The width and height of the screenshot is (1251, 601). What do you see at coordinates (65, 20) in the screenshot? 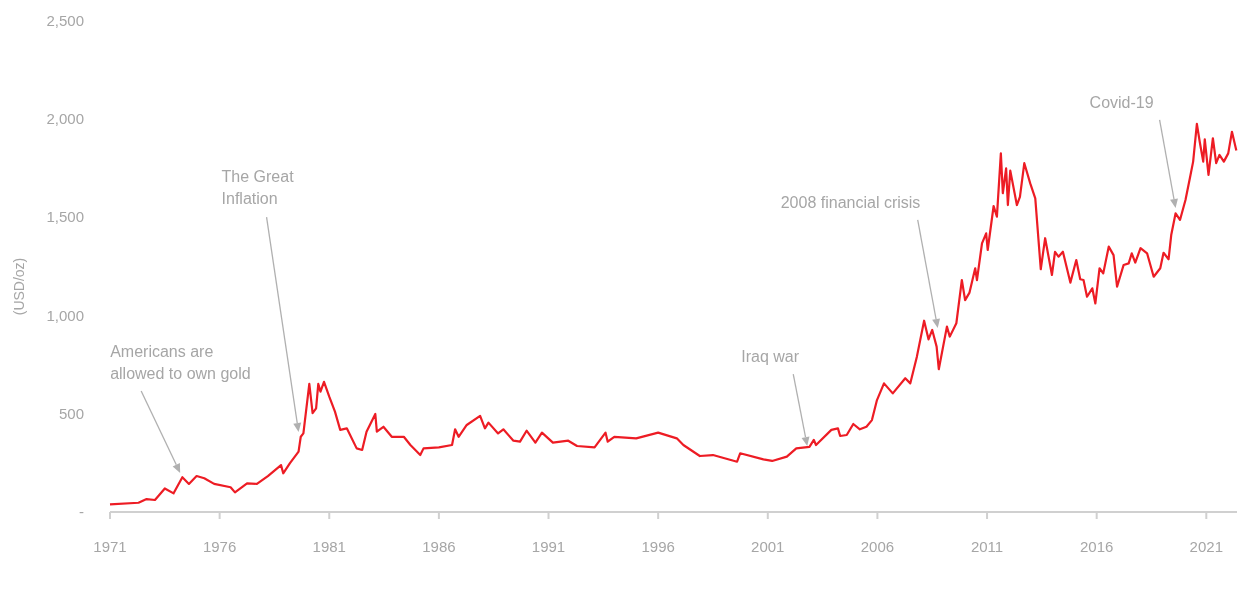
I see `y-tick-label: 2,500` at bounding box center [65, 20].